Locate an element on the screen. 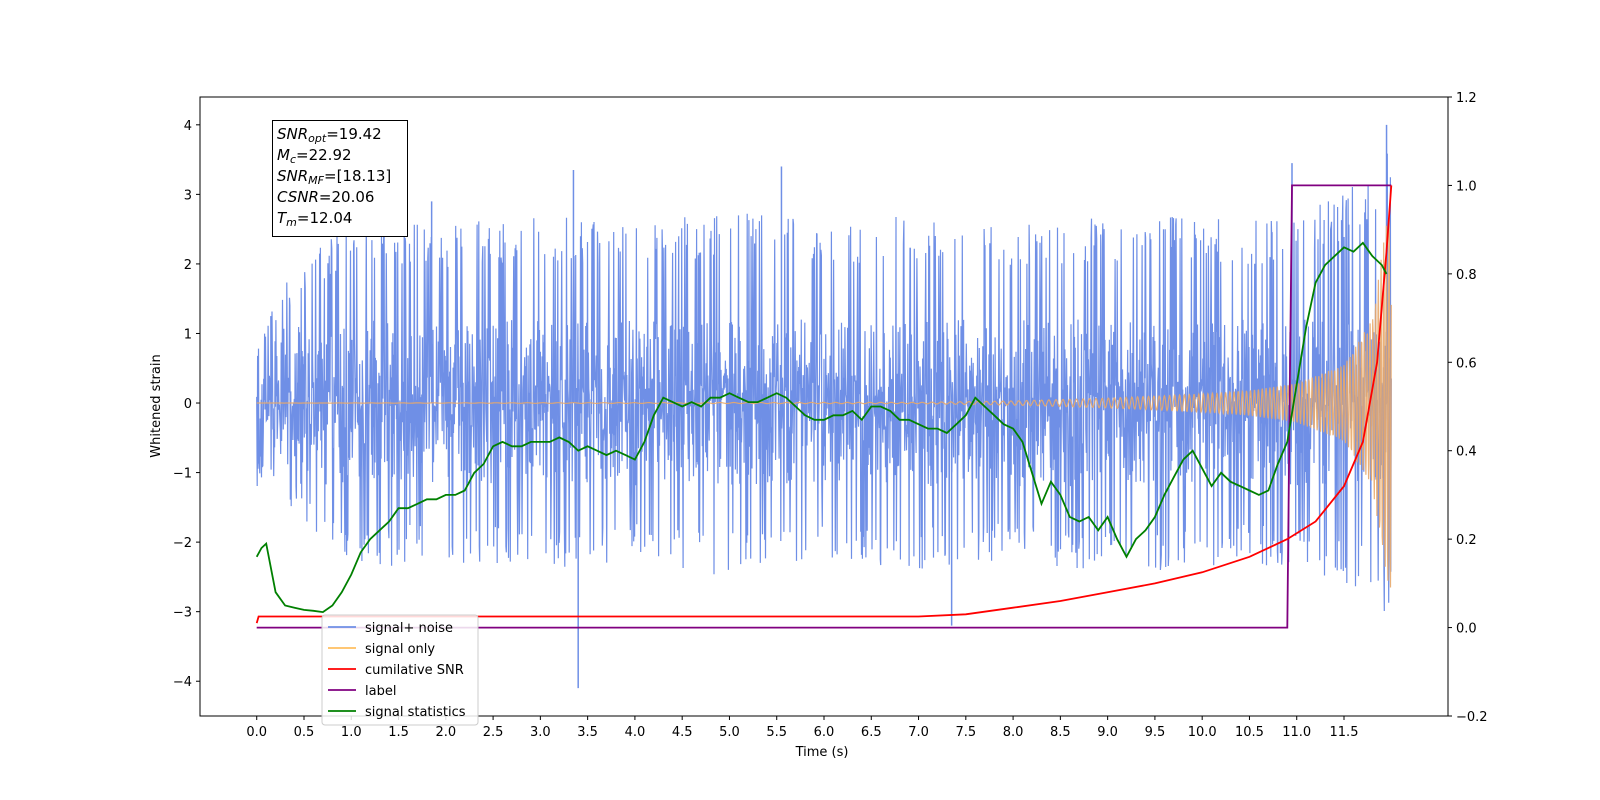 This screenshot has height=800, width=1600. y-left-tick-label: −3 is located at coordinates (182, 613).